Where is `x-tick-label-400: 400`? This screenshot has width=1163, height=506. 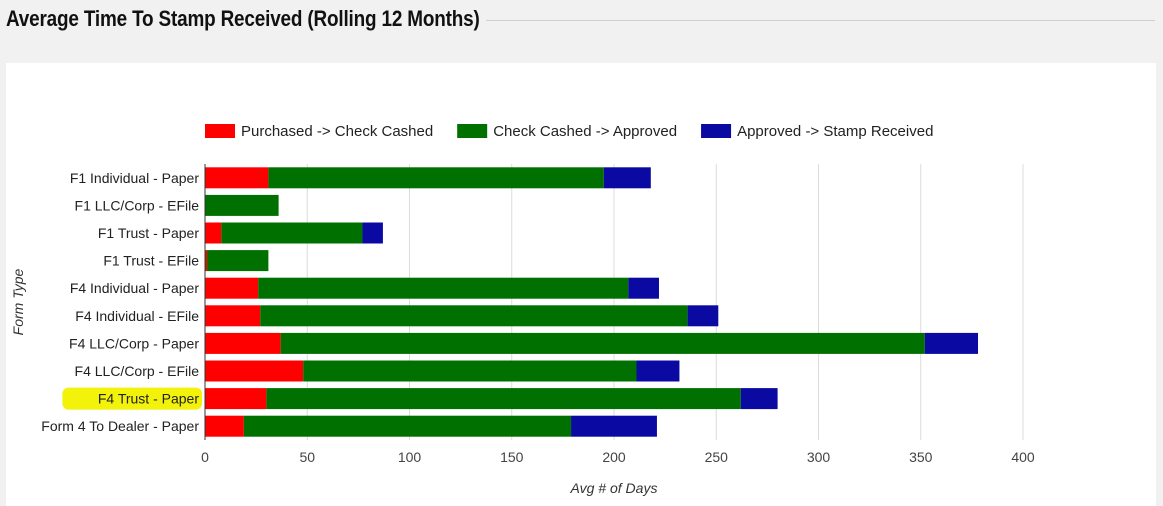
x-tick-label-400: 400 is located at coordinates (1023, 457).